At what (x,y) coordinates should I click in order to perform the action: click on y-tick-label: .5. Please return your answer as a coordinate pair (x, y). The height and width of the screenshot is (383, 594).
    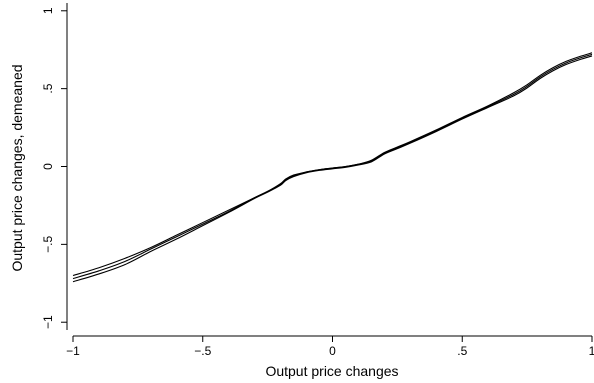
    Looking at the image, I should click on (48, 88).